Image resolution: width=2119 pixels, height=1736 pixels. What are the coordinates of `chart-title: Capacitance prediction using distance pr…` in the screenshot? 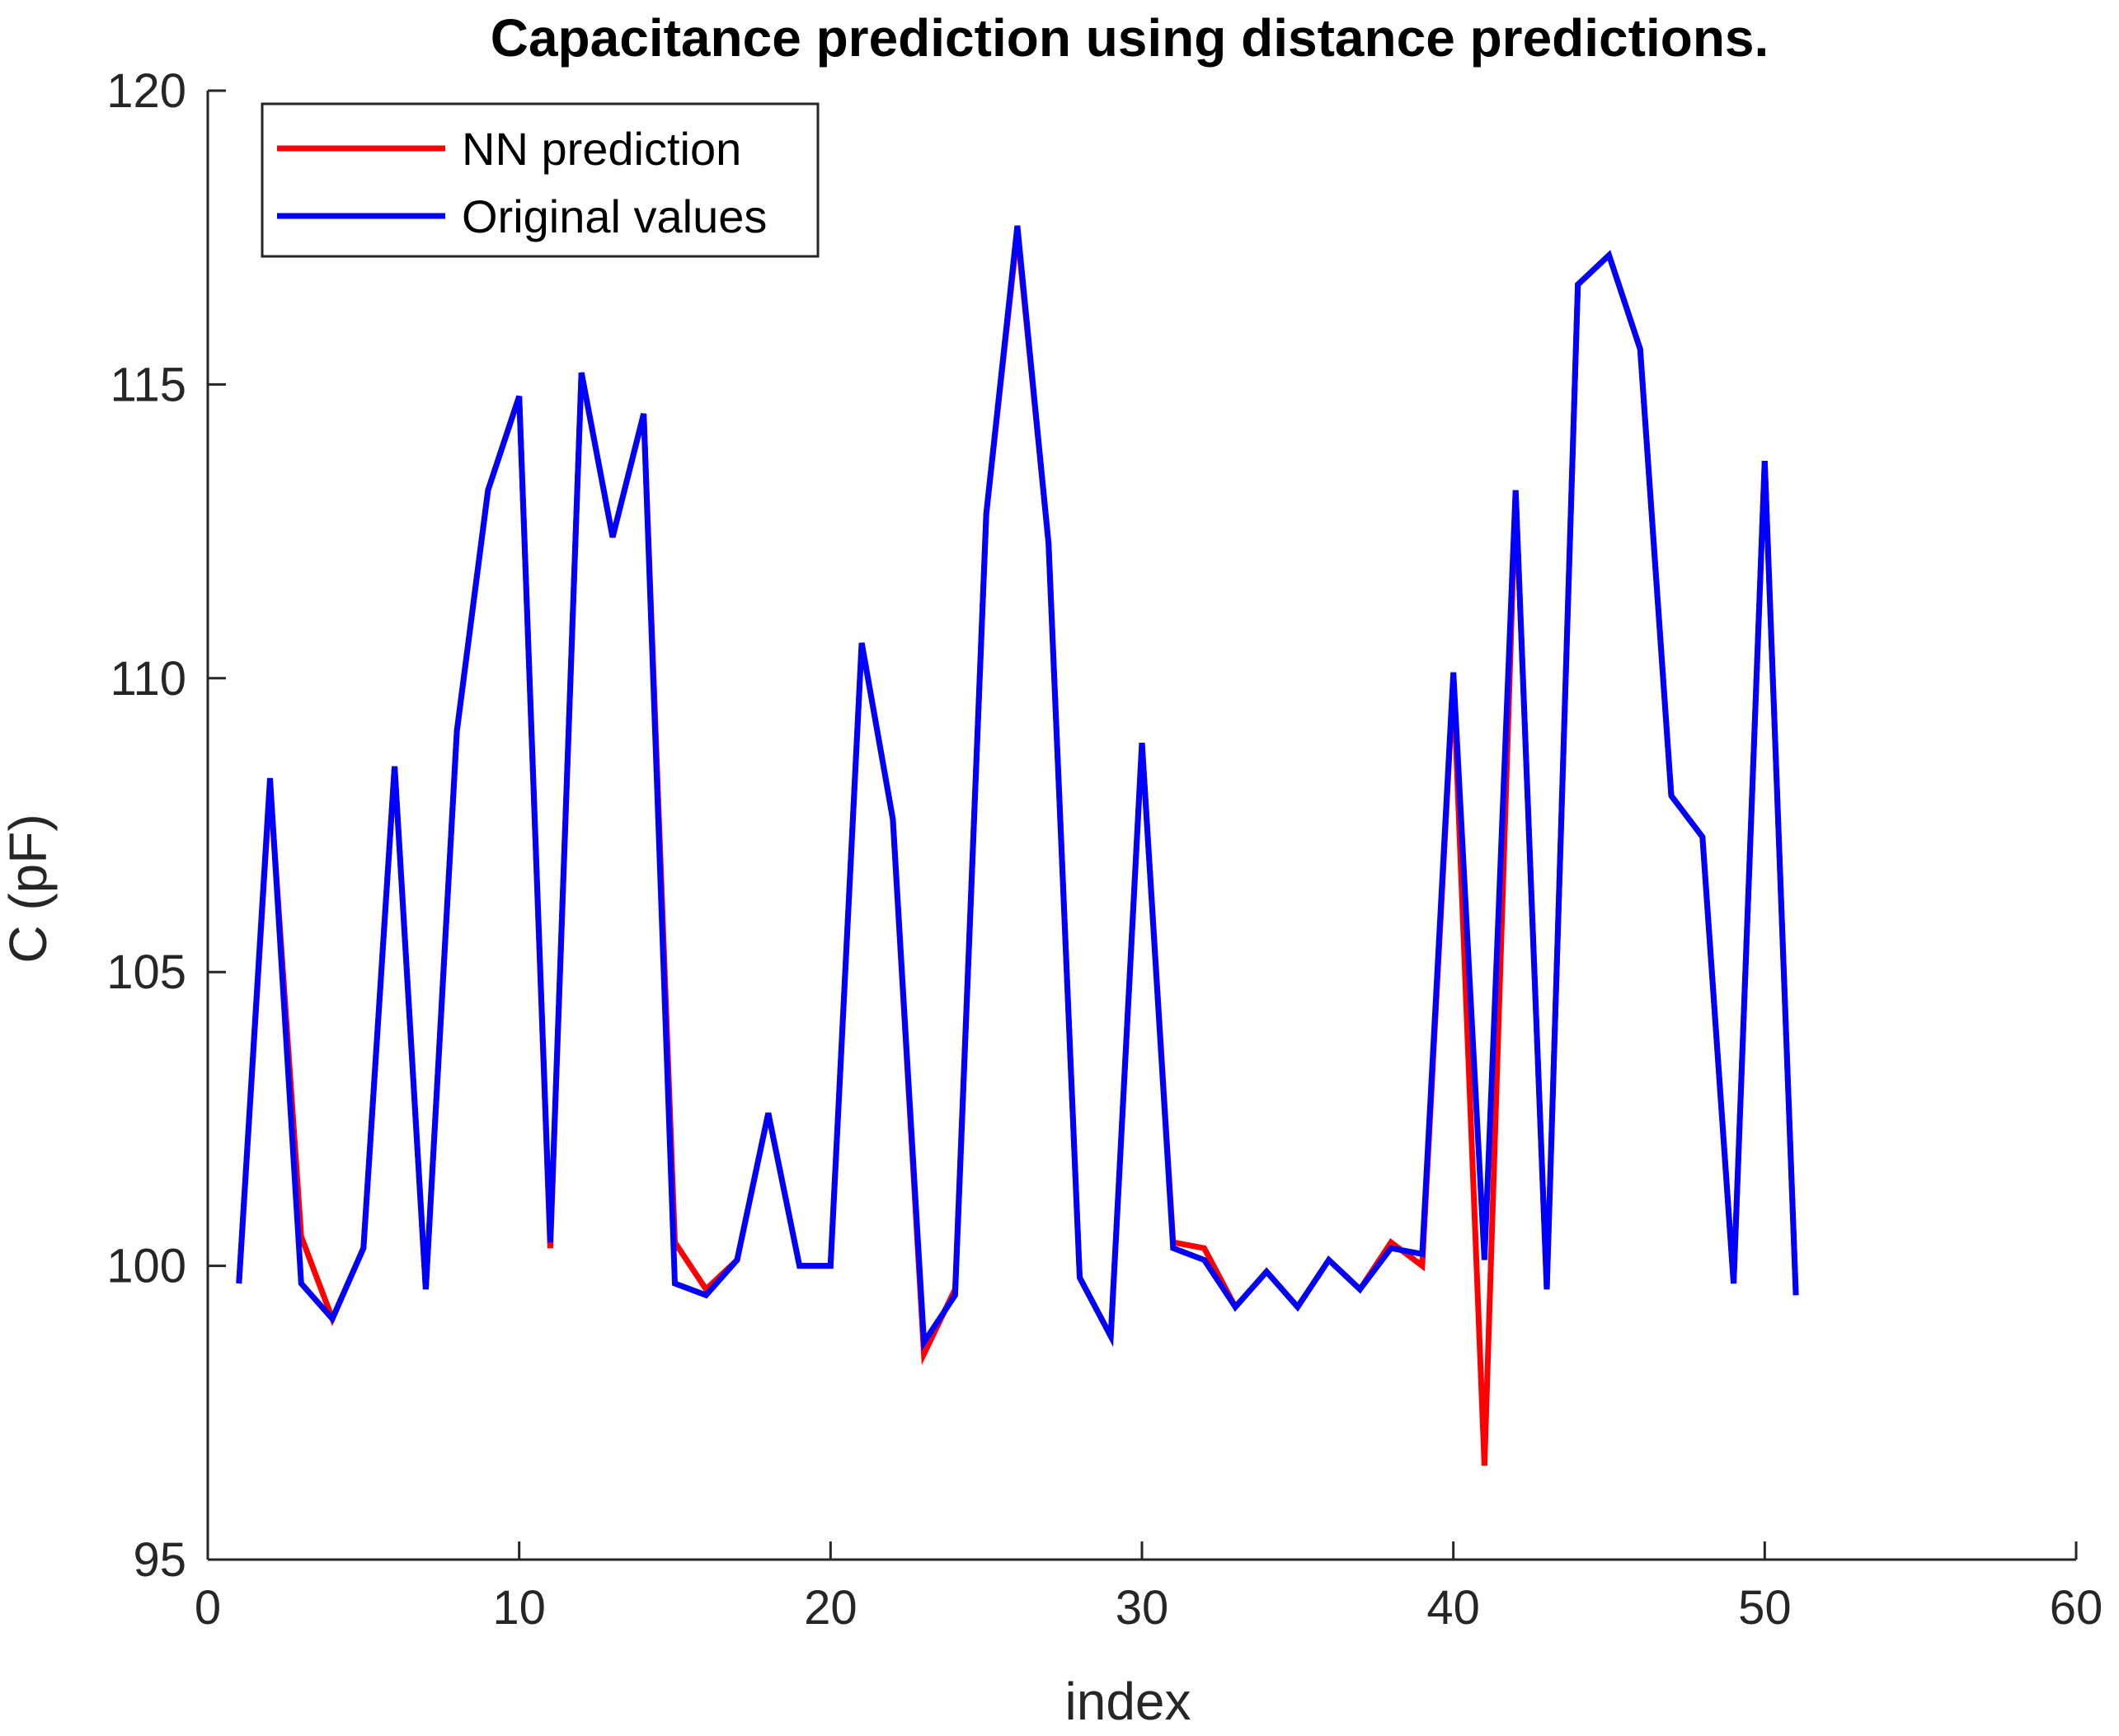 It's located at (1130, 38).